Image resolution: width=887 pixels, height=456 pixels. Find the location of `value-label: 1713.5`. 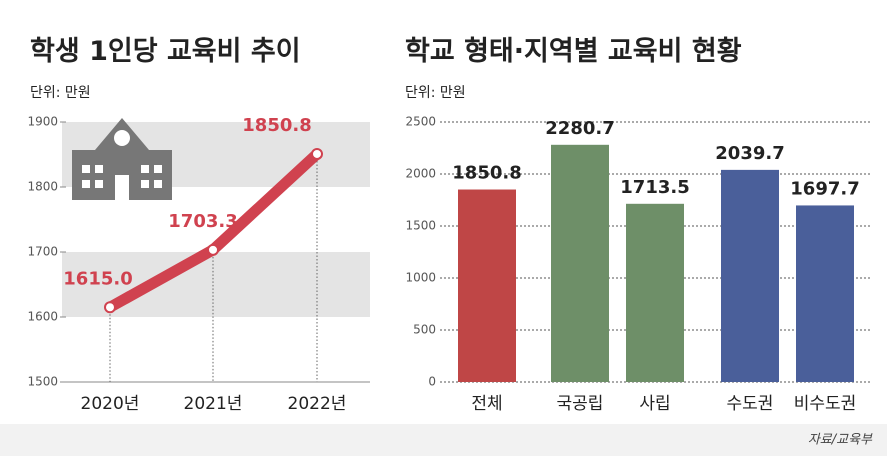

value-label: 1713.5 is located at coordinates (654, 187).